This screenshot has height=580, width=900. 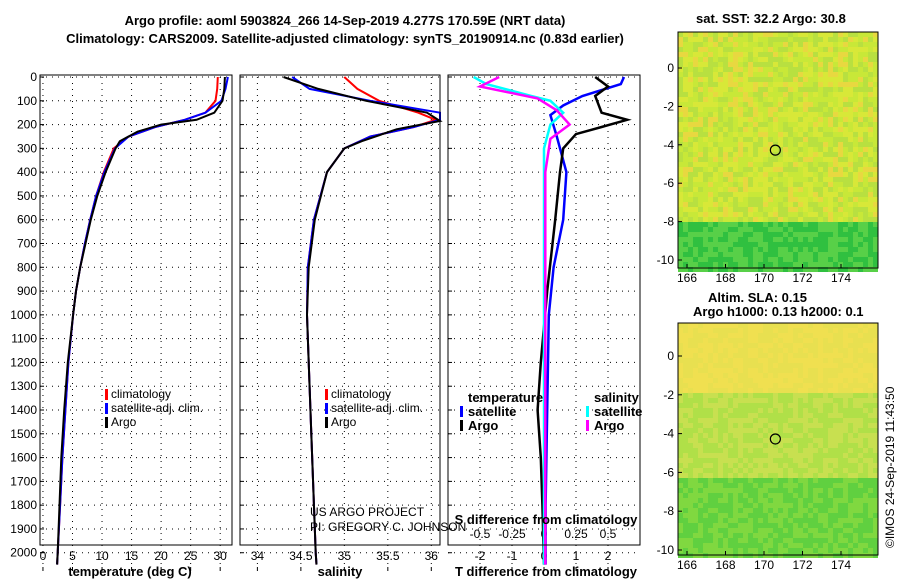 I want to click on legend-s-satellite: satellite, so click(x=618, y=411).